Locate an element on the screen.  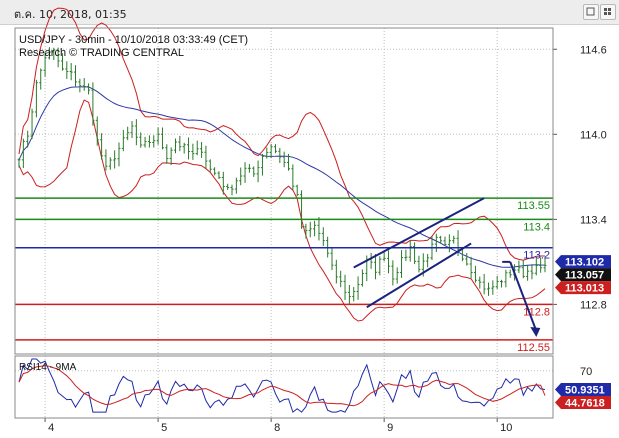
x-tick-label: 4 is located at coordinates (51, 428).